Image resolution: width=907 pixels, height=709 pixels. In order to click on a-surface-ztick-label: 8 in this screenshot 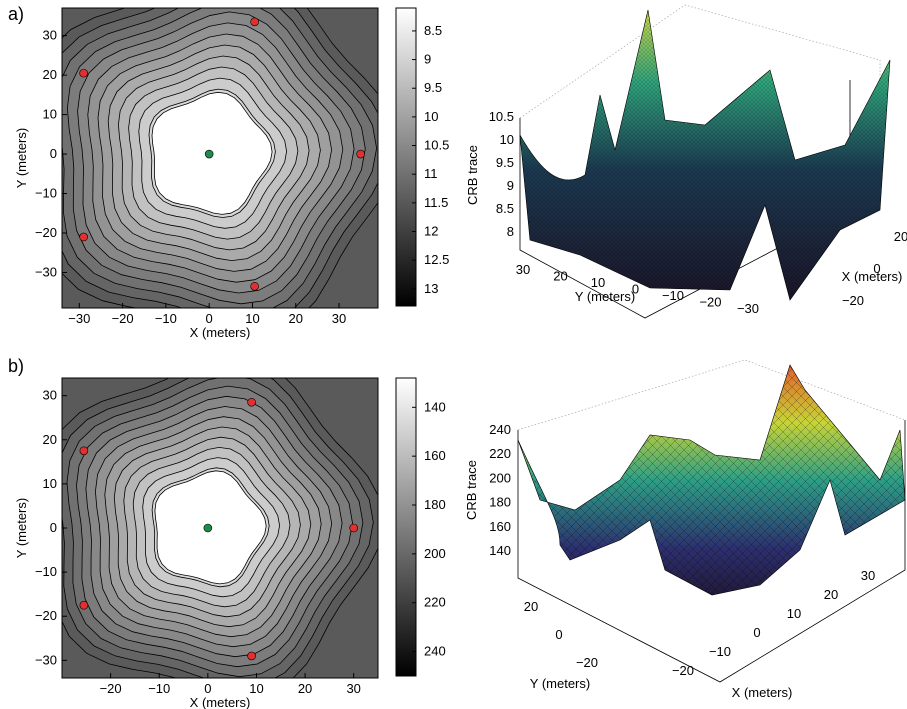, I will do `click(510, 231)`.